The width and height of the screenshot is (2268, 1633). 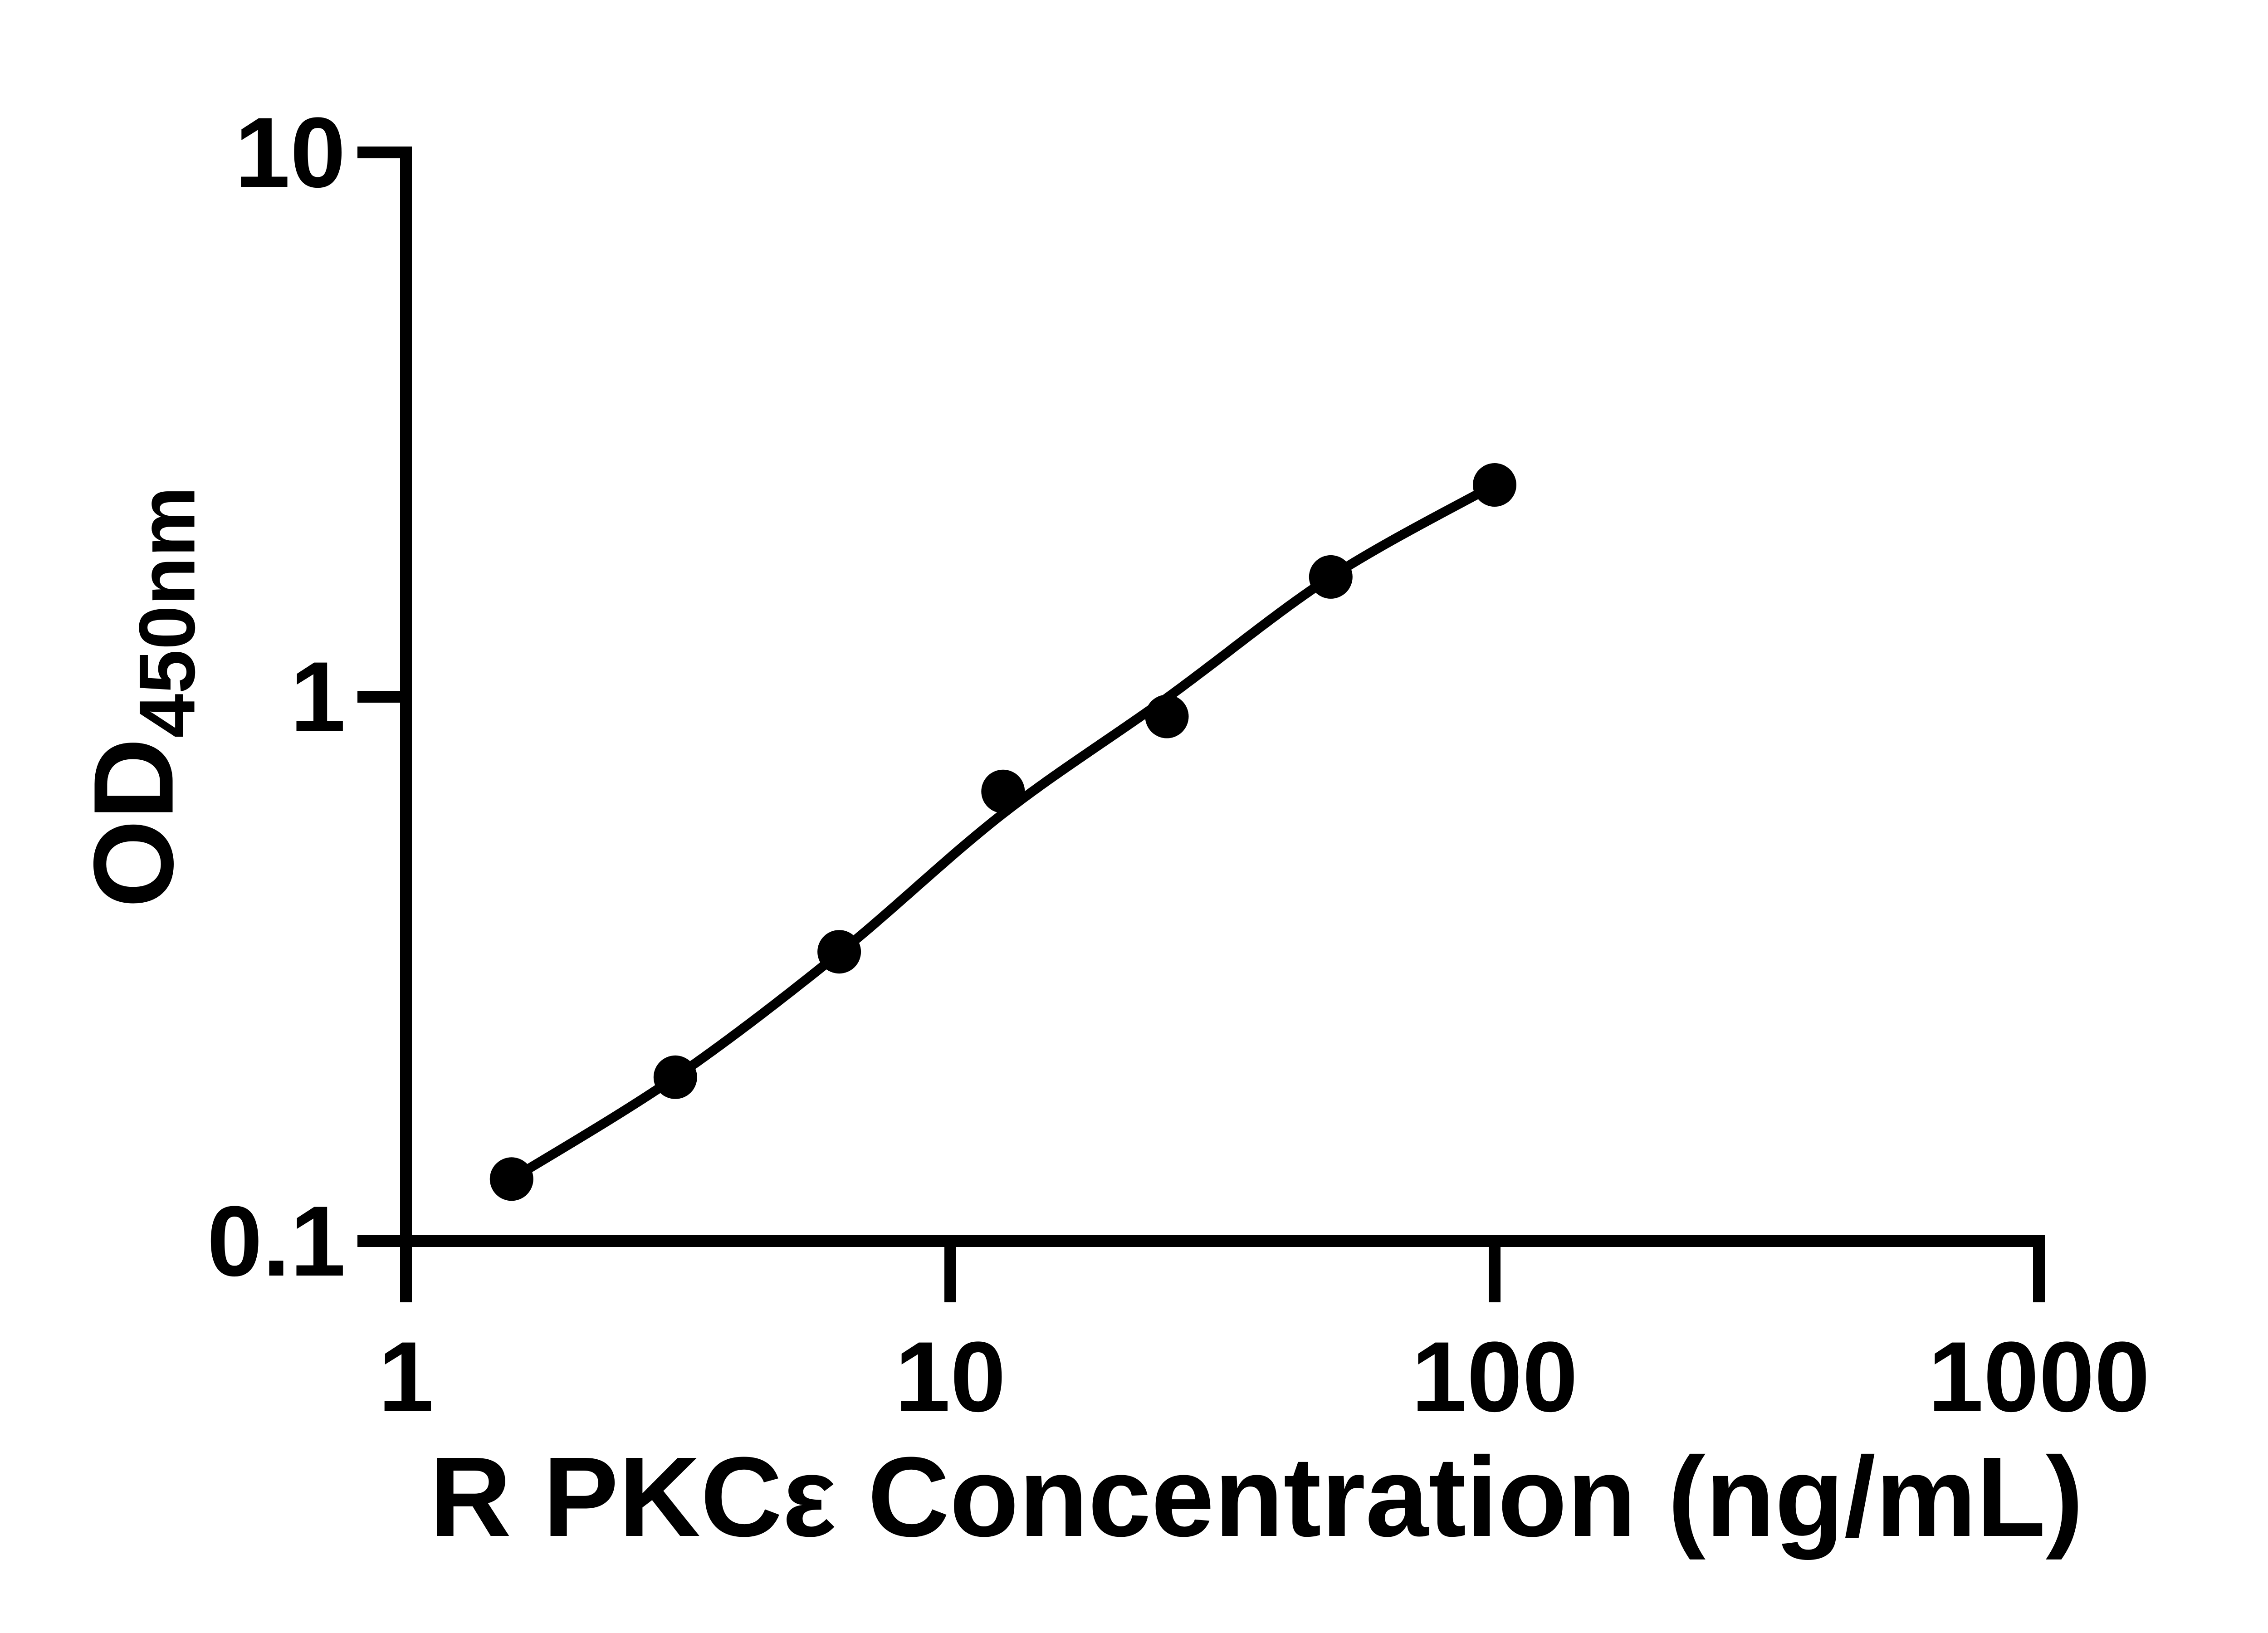 I want to click on y-tick-label: 1, so click(x=318, y=697).